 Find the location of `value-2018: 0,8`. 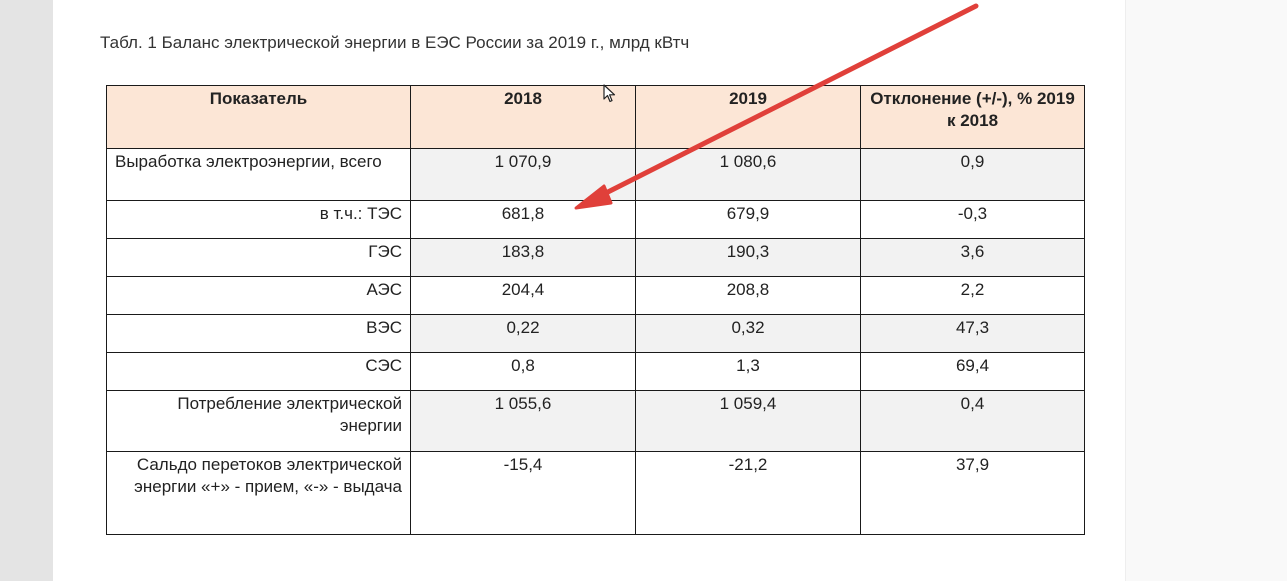

value-2018: 0,8 is located at coordinates (523, 371).